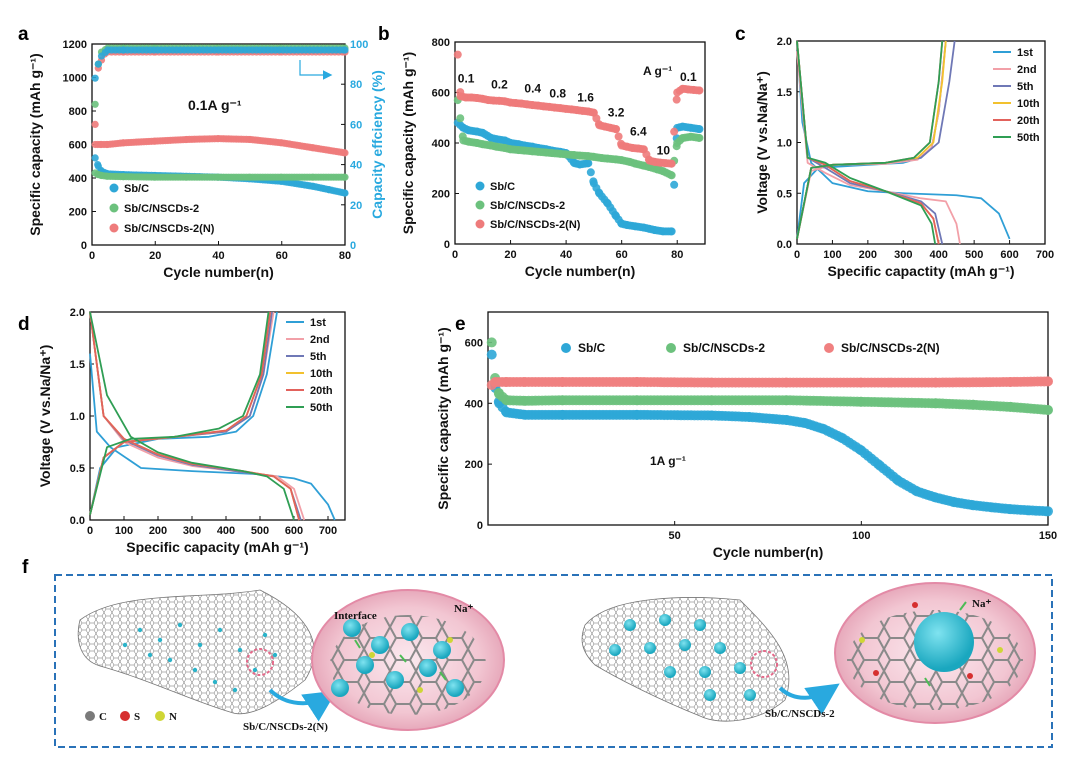  Describe the element at coordinates (78, 213) in the screenshot. I see `y-tick-label: 200` at that location.